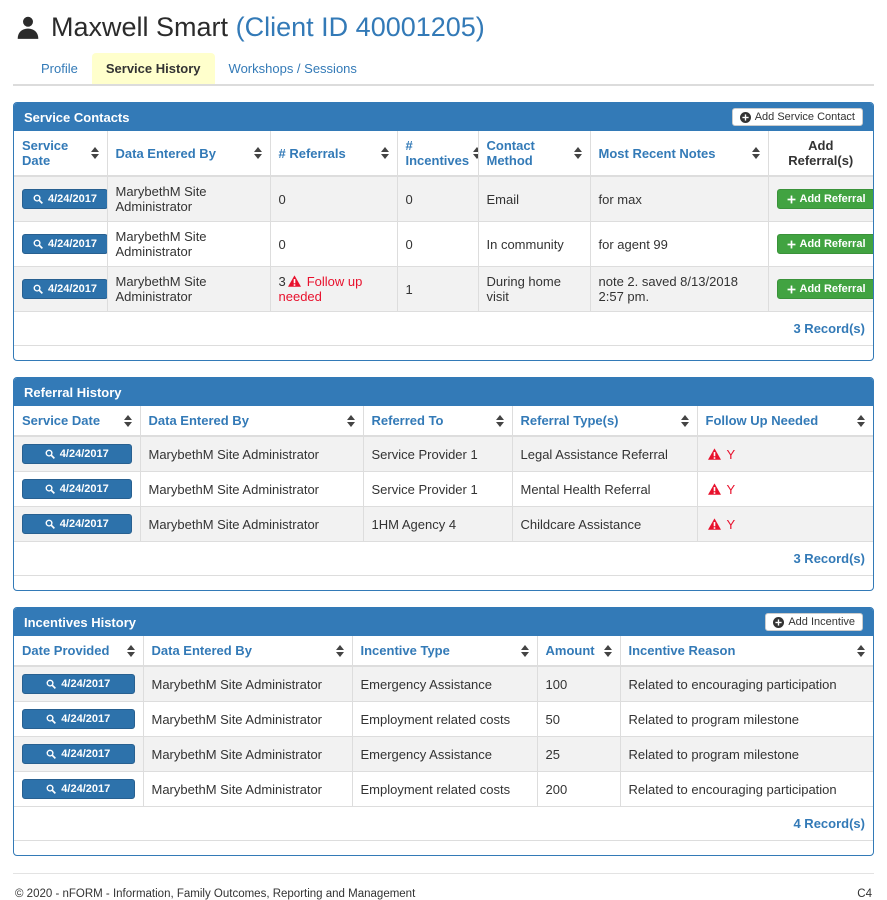 The image size is (887, 900). I want to click on contact-method-cell: In community, so click(534, 244).